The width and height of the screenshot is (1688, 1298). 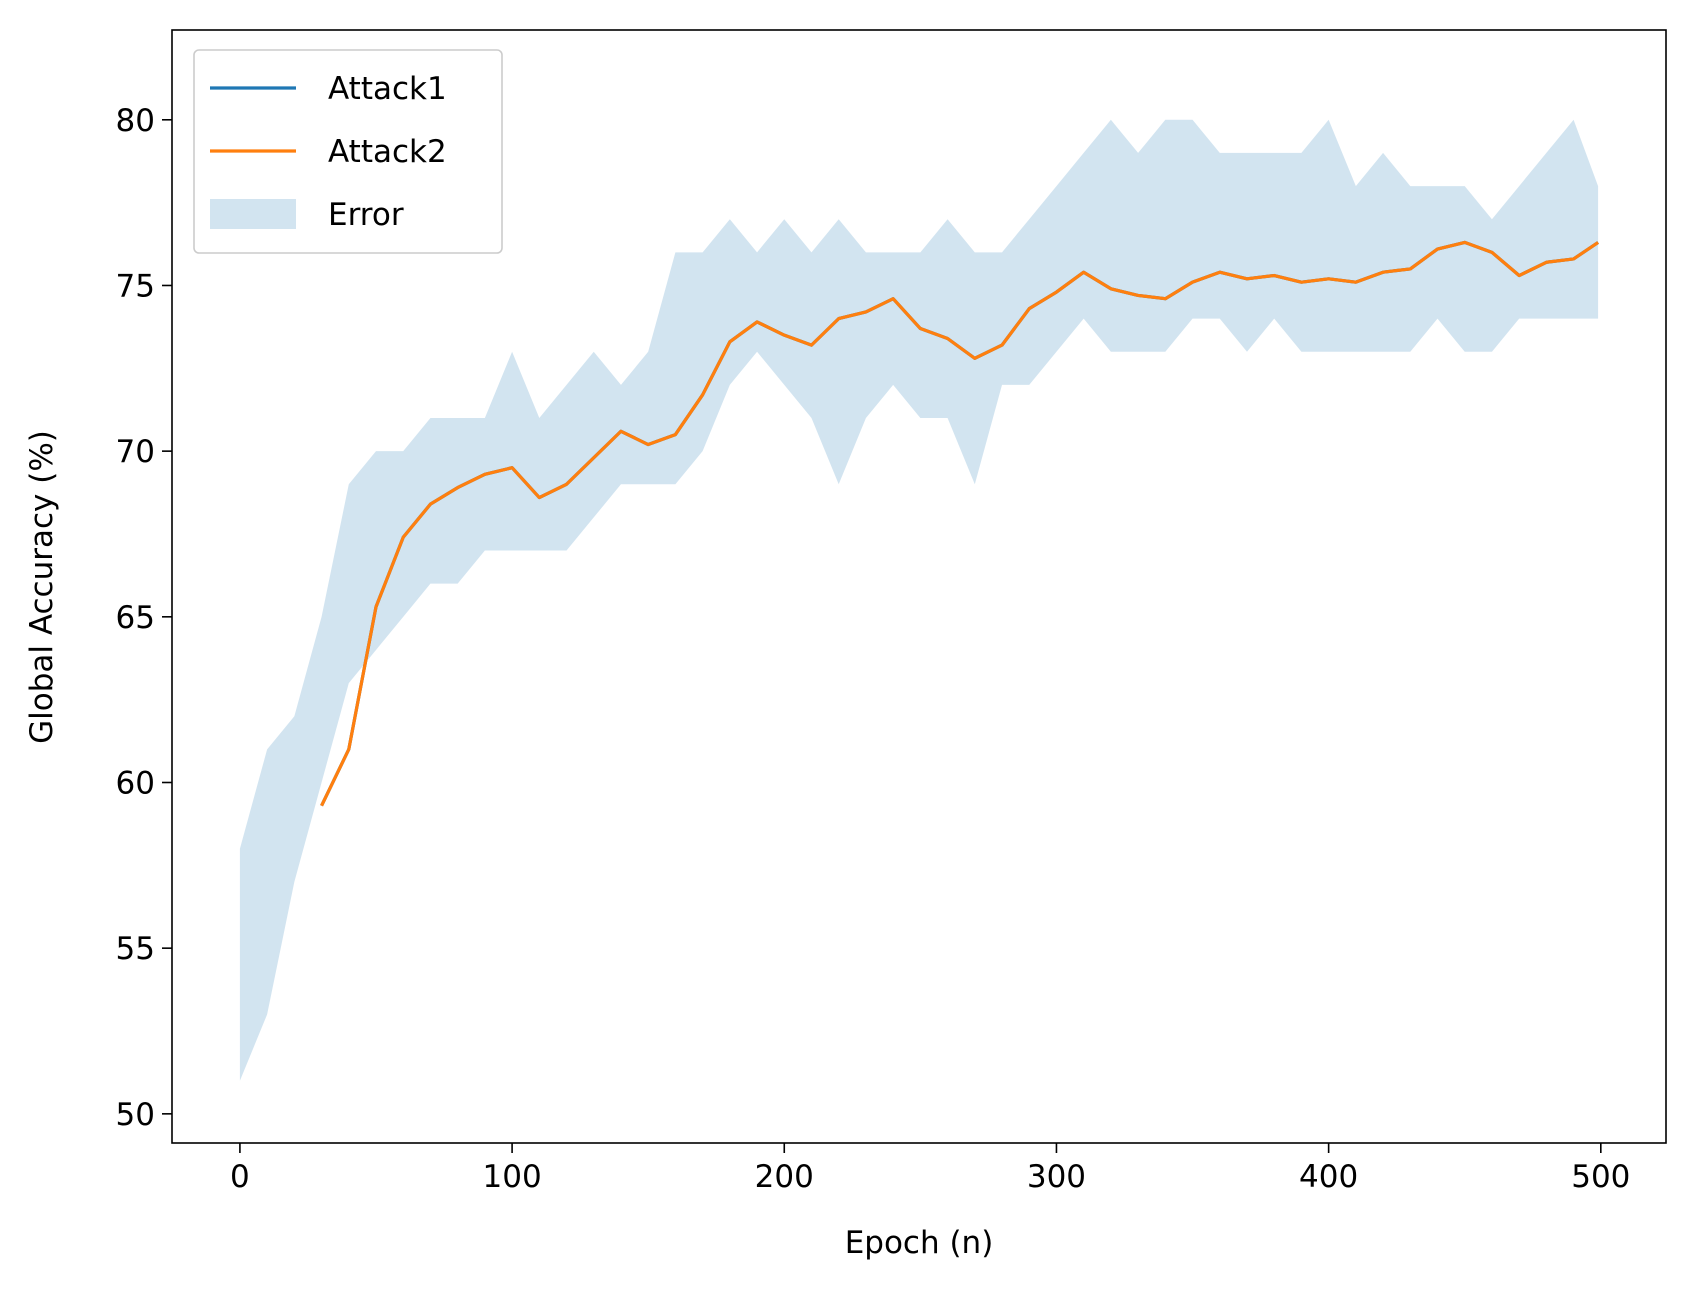 What do you see at coordinates (1328, 1177) in the screenshot?
I see `x-tick-label: 400` at bounding box center [1328, 1177].